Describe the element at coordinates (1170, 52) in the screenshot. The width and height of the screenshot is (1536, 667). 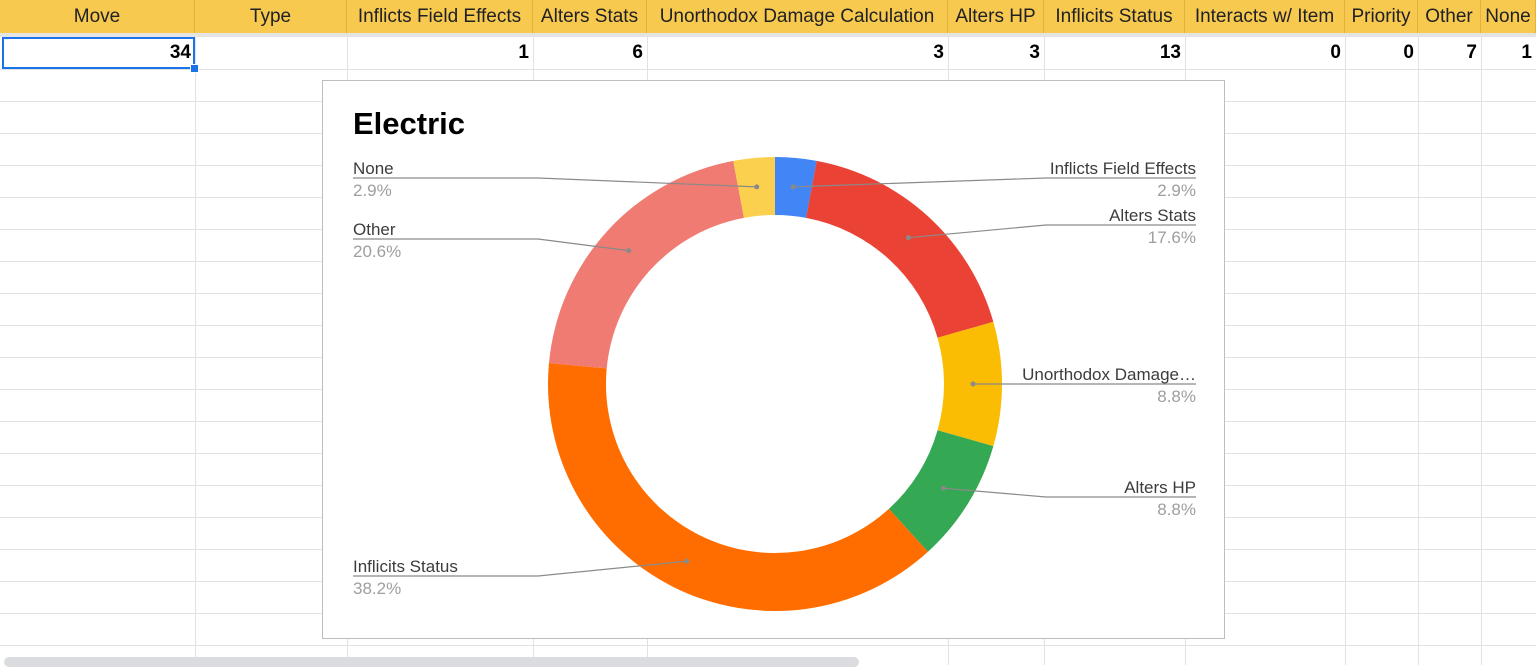
I see `data-cell: 13` at that location.